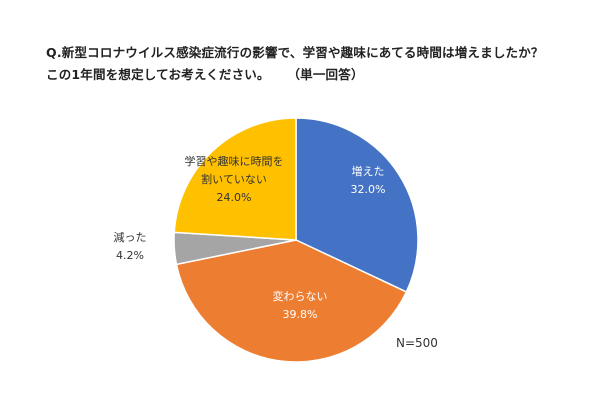 The height and width of the screenshot is (400, 600). I want to click on slice-label-2: 変わらない, so click(300, 296).